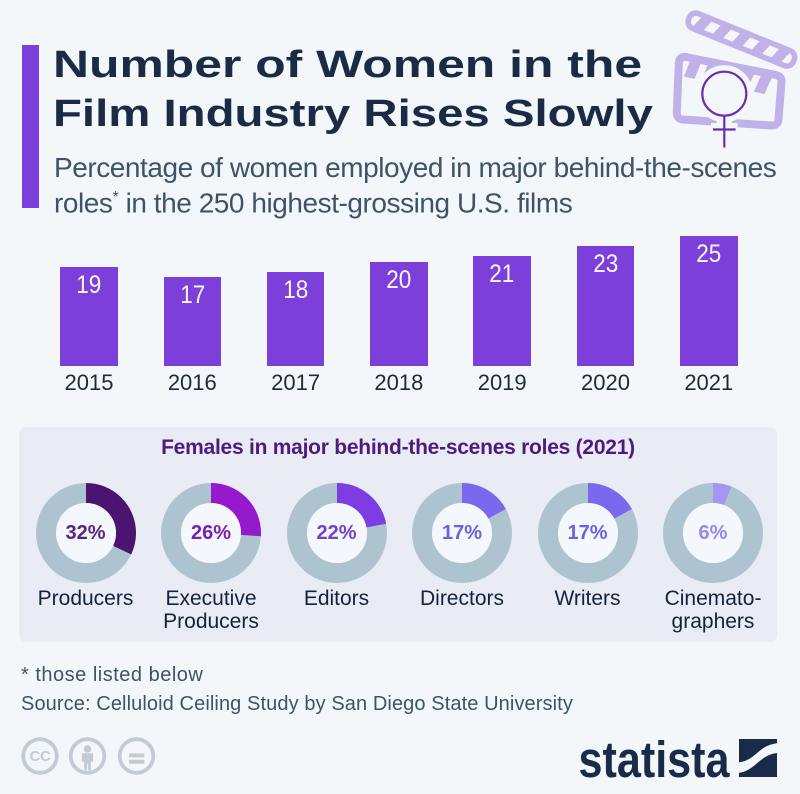 Image resolution: width=800 pixels, height=794 pixels. I want to click on svg-text: statista, so click(655, 759).